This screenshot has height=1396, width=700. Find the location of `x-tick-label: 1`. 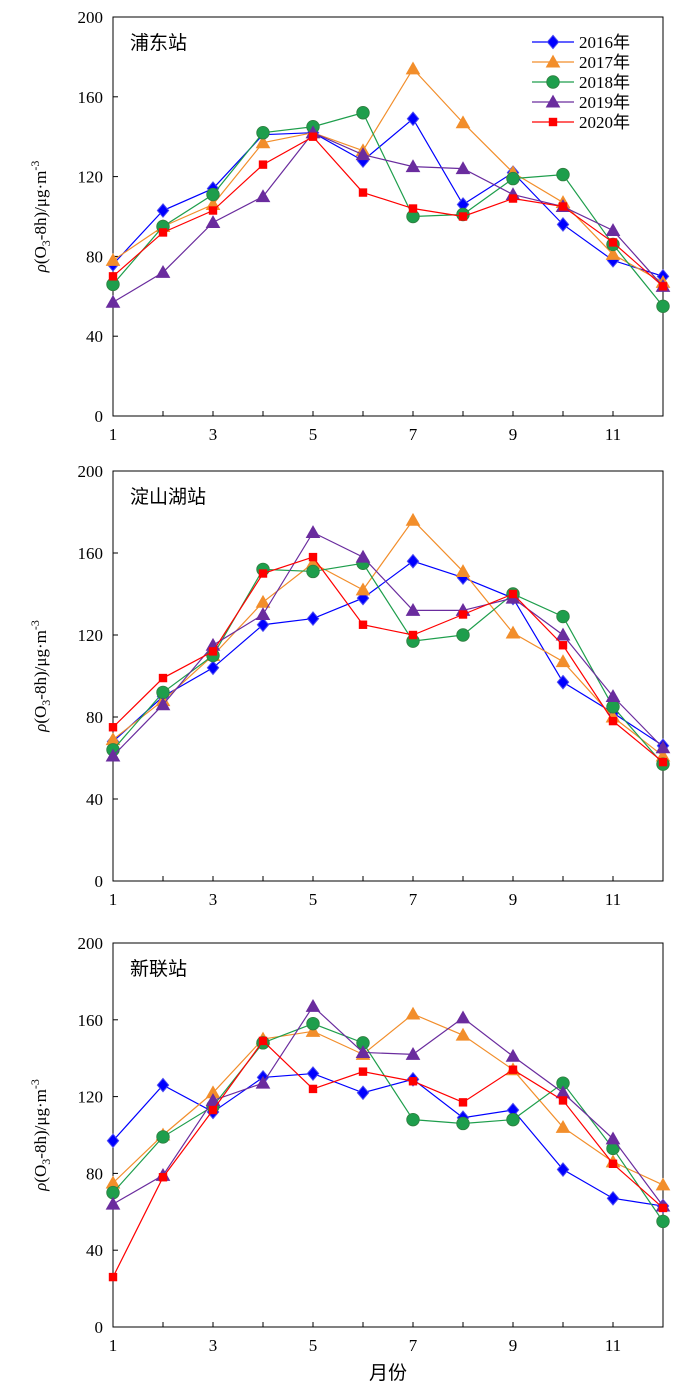

x-tick-label: 1 is located at coordinates (113, 1345).